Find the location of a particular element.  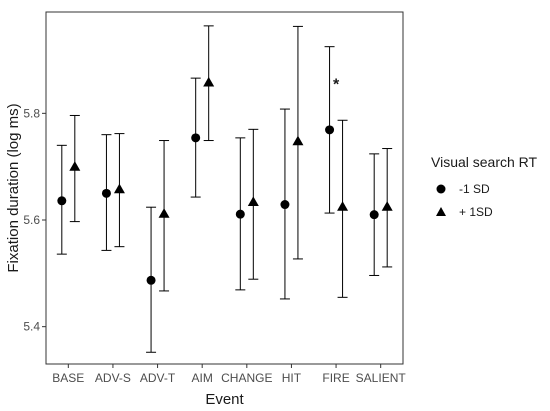

legend: Visual search RT -1 SD + 1SD is located at coordinates (484, 186).